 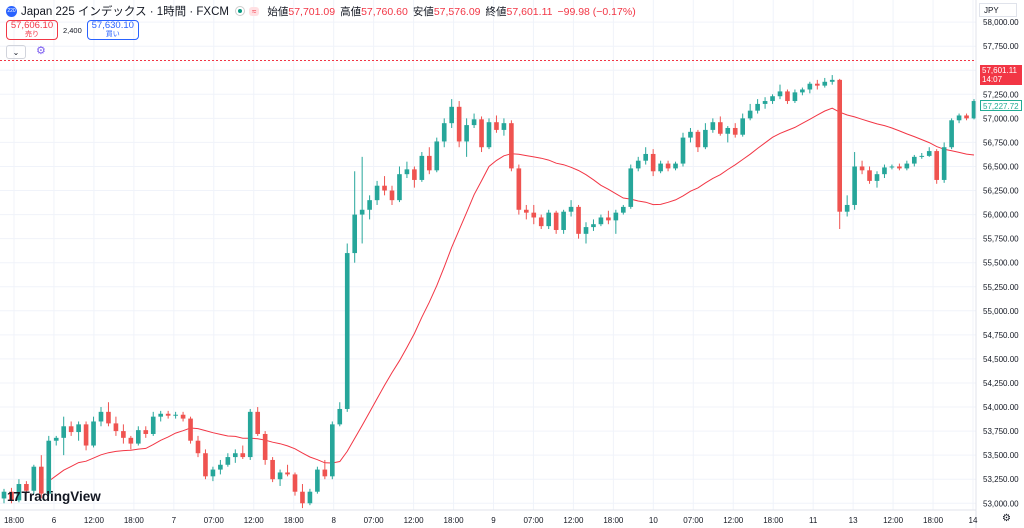 I want to click on price-tick-label: 55,750.00, so click(x=1001, y=239).